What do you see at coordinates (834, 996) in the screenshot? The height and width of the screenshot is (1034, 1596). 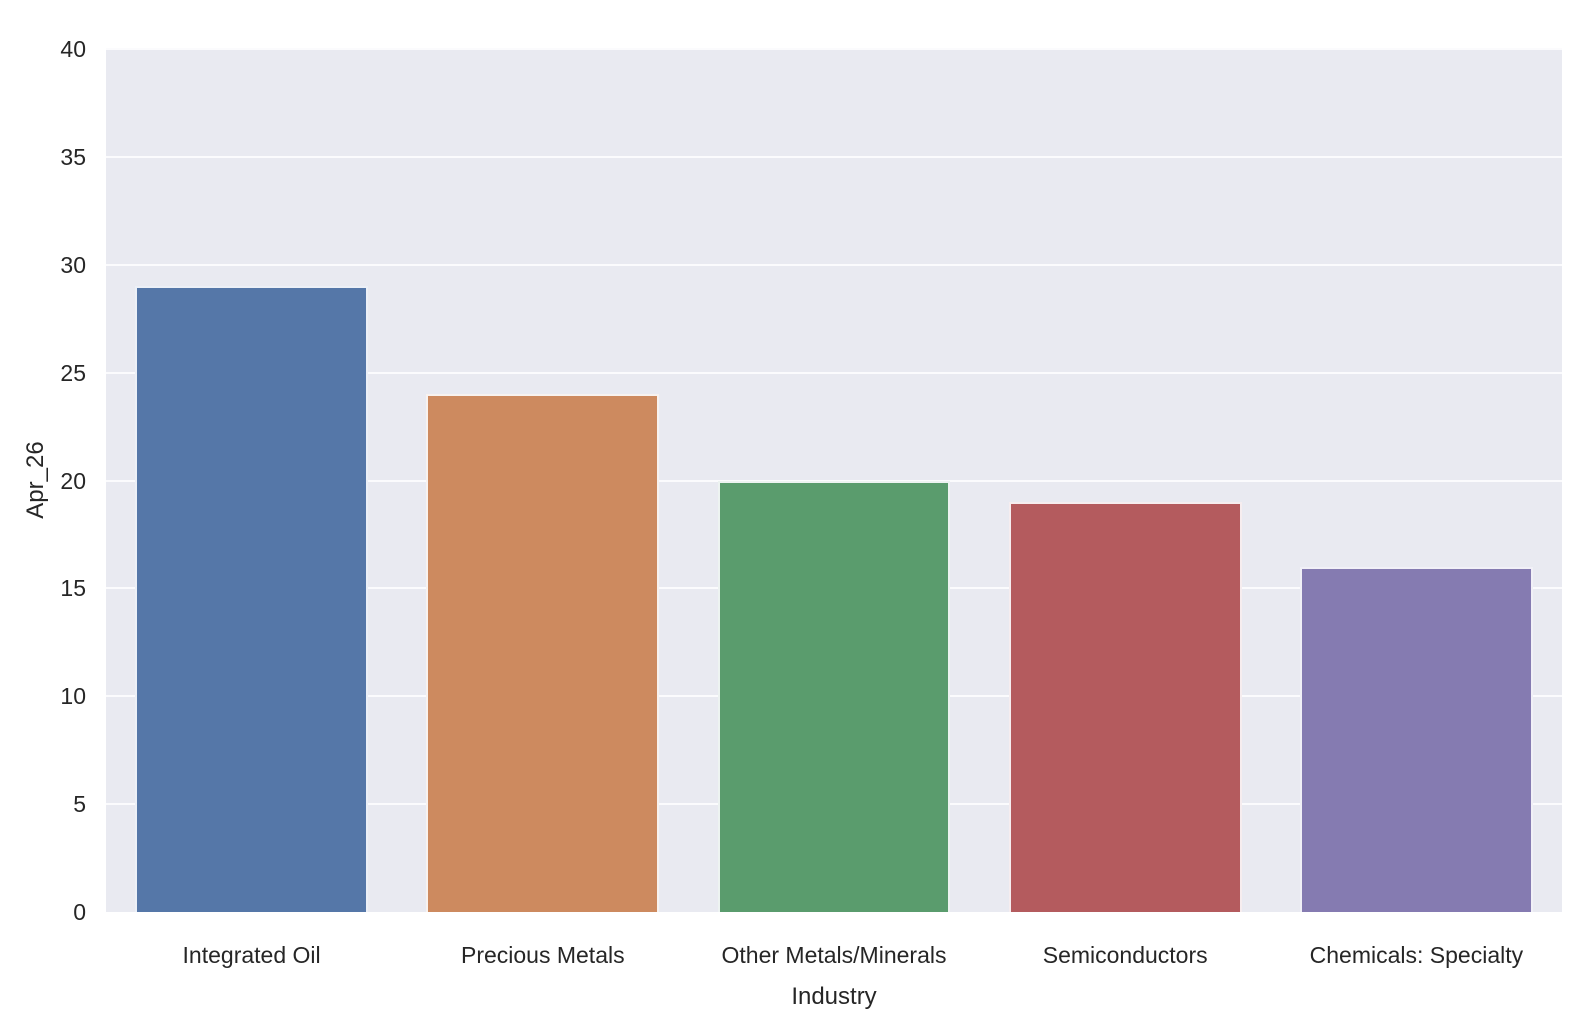 I see `x-axis-label: Industry` at bounding box center [834, 996].